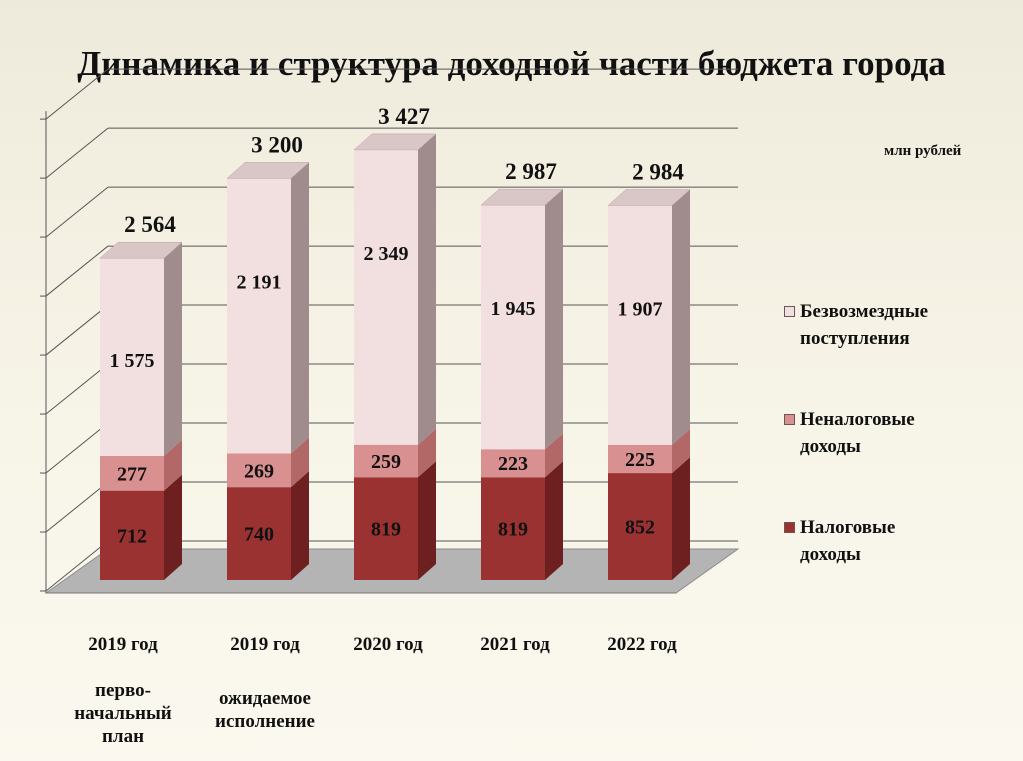 Image resolution: width=1023 pixels, height=761 pixels. Describe the element at coordinates (640, 310) in the screenshot. I see `data-label-2-4: 1 907` at that location.